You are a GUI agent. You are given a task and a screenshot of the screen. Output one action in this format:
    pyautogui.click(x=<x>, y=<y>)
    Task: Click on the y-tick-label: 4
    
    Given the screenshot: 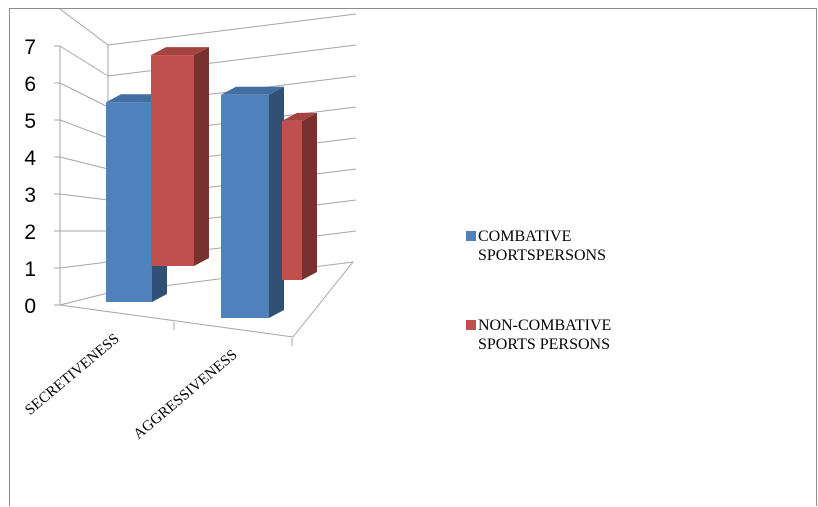 What is the action you would take?
    pyautogui.click(x=30, y=158)
    